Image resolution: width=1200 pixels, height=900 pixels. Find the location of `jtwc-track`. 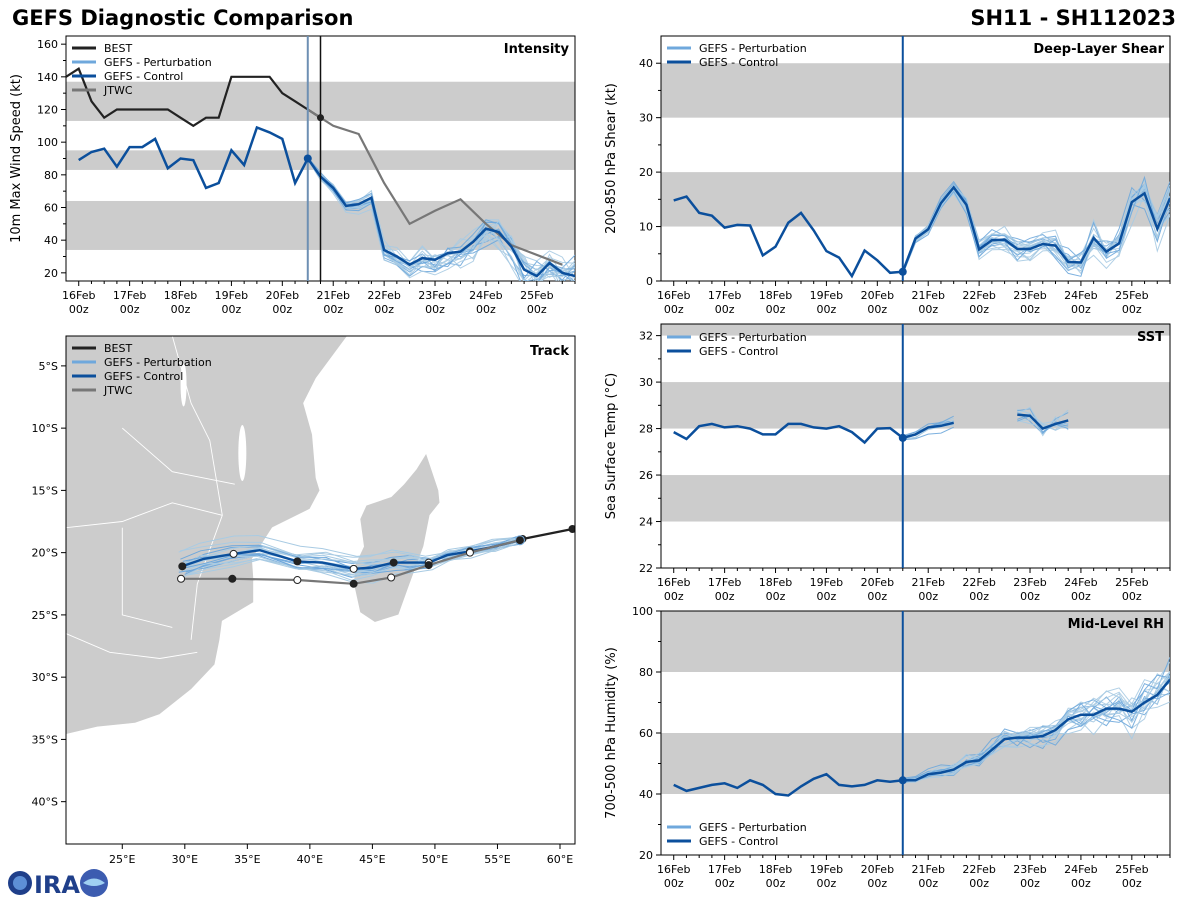

jtwc-track is located at coordinates (351, 562).